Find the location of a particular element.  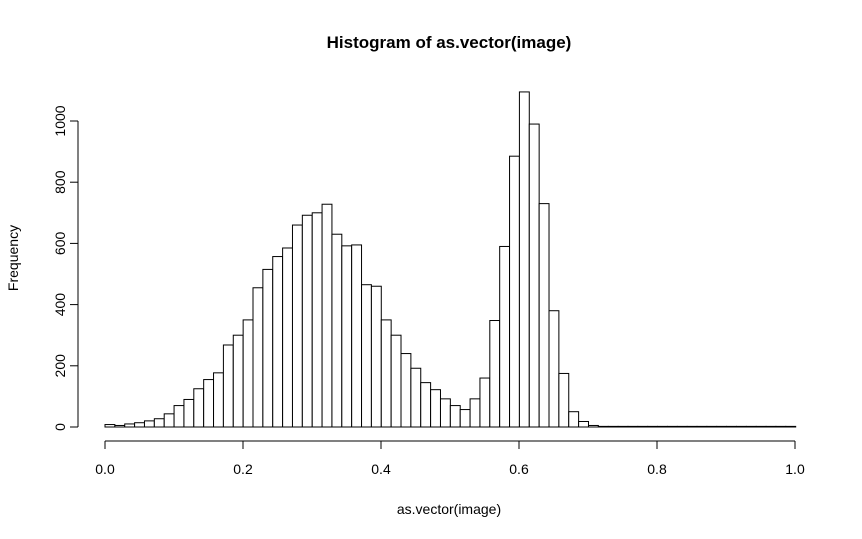

chart-title: Histogram of as.vector(image) is located at coordinates (449, 42).